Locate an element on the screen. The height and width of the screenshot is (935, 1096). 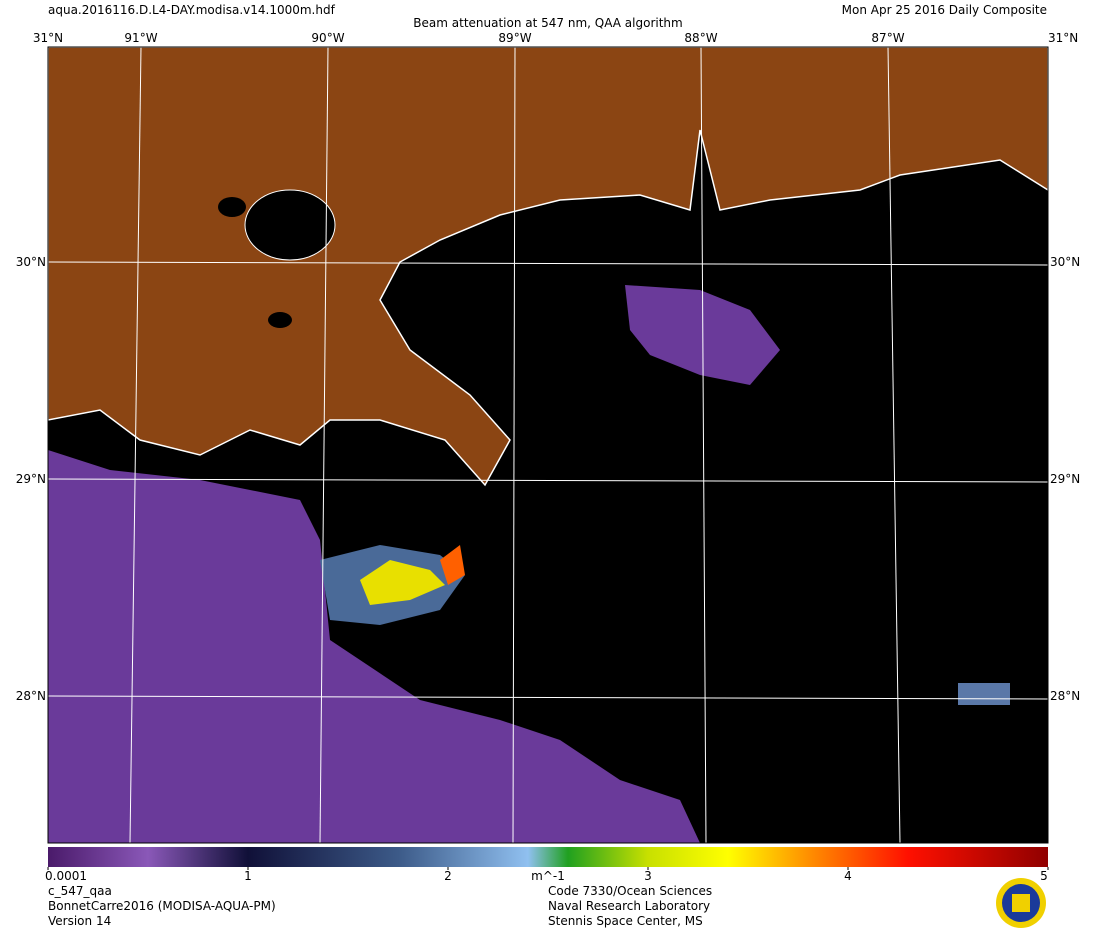
plume-core is located at coordinates (402, 582).